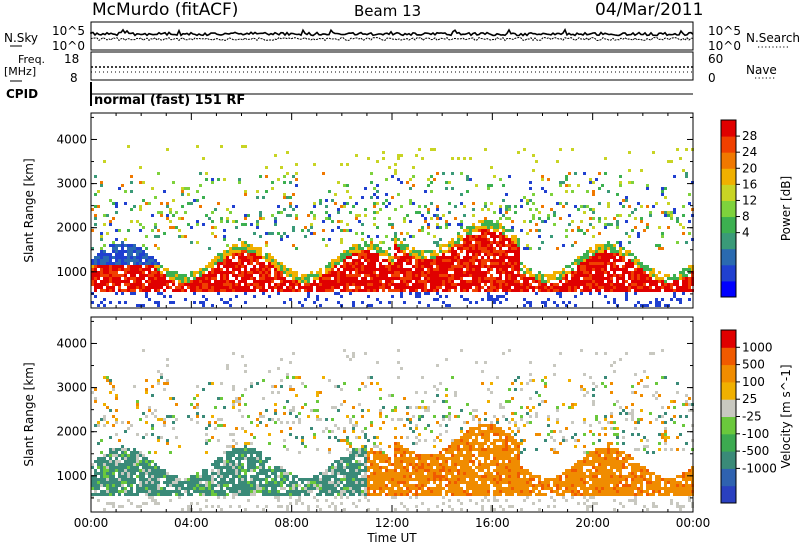 The height and width of the screenshot is (554, 800). What do you see at coordinates (755, 451) in the screenshot?
I see `colorbar-tick-label: -500` at bounding box center [755, 451].